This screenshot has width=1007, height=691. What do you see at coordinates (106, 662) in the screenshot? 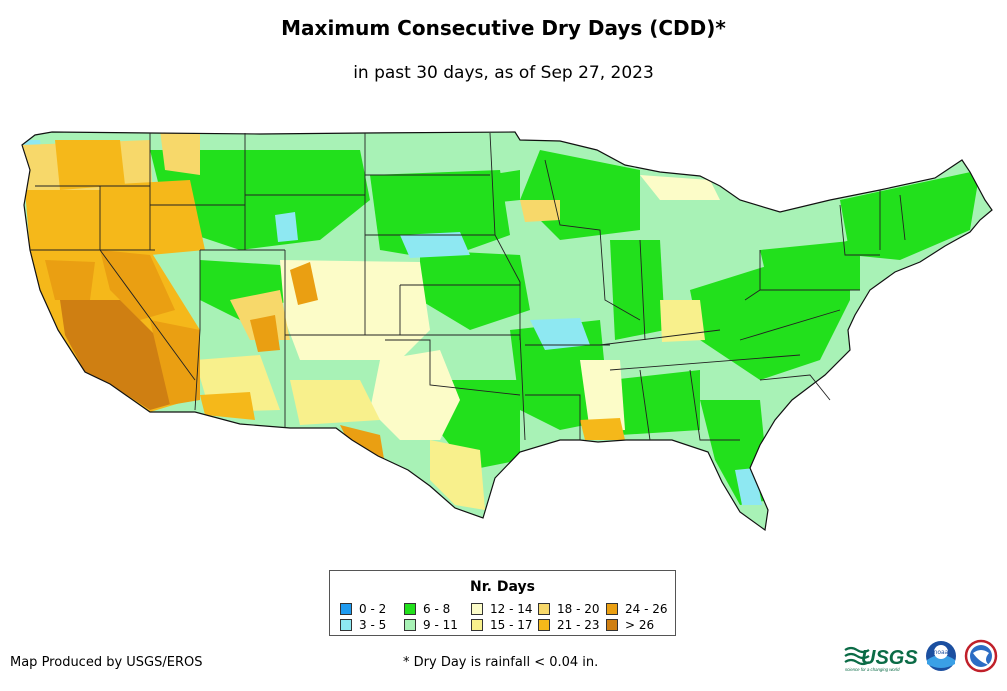
I see `map-credit: Map Produced by USGS/EROS` at bounding box center [106, 662].